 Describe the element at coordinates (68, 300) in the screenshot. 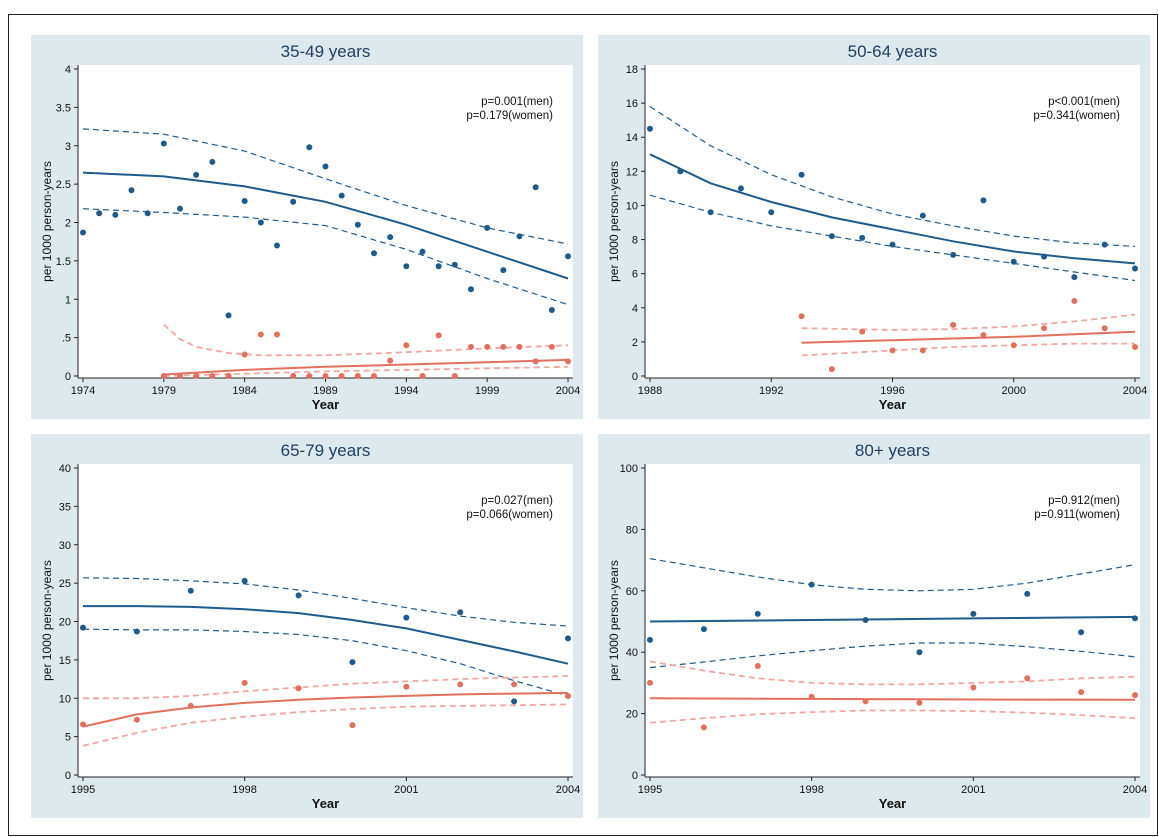

I see `y-tick-label: 1` at that location.